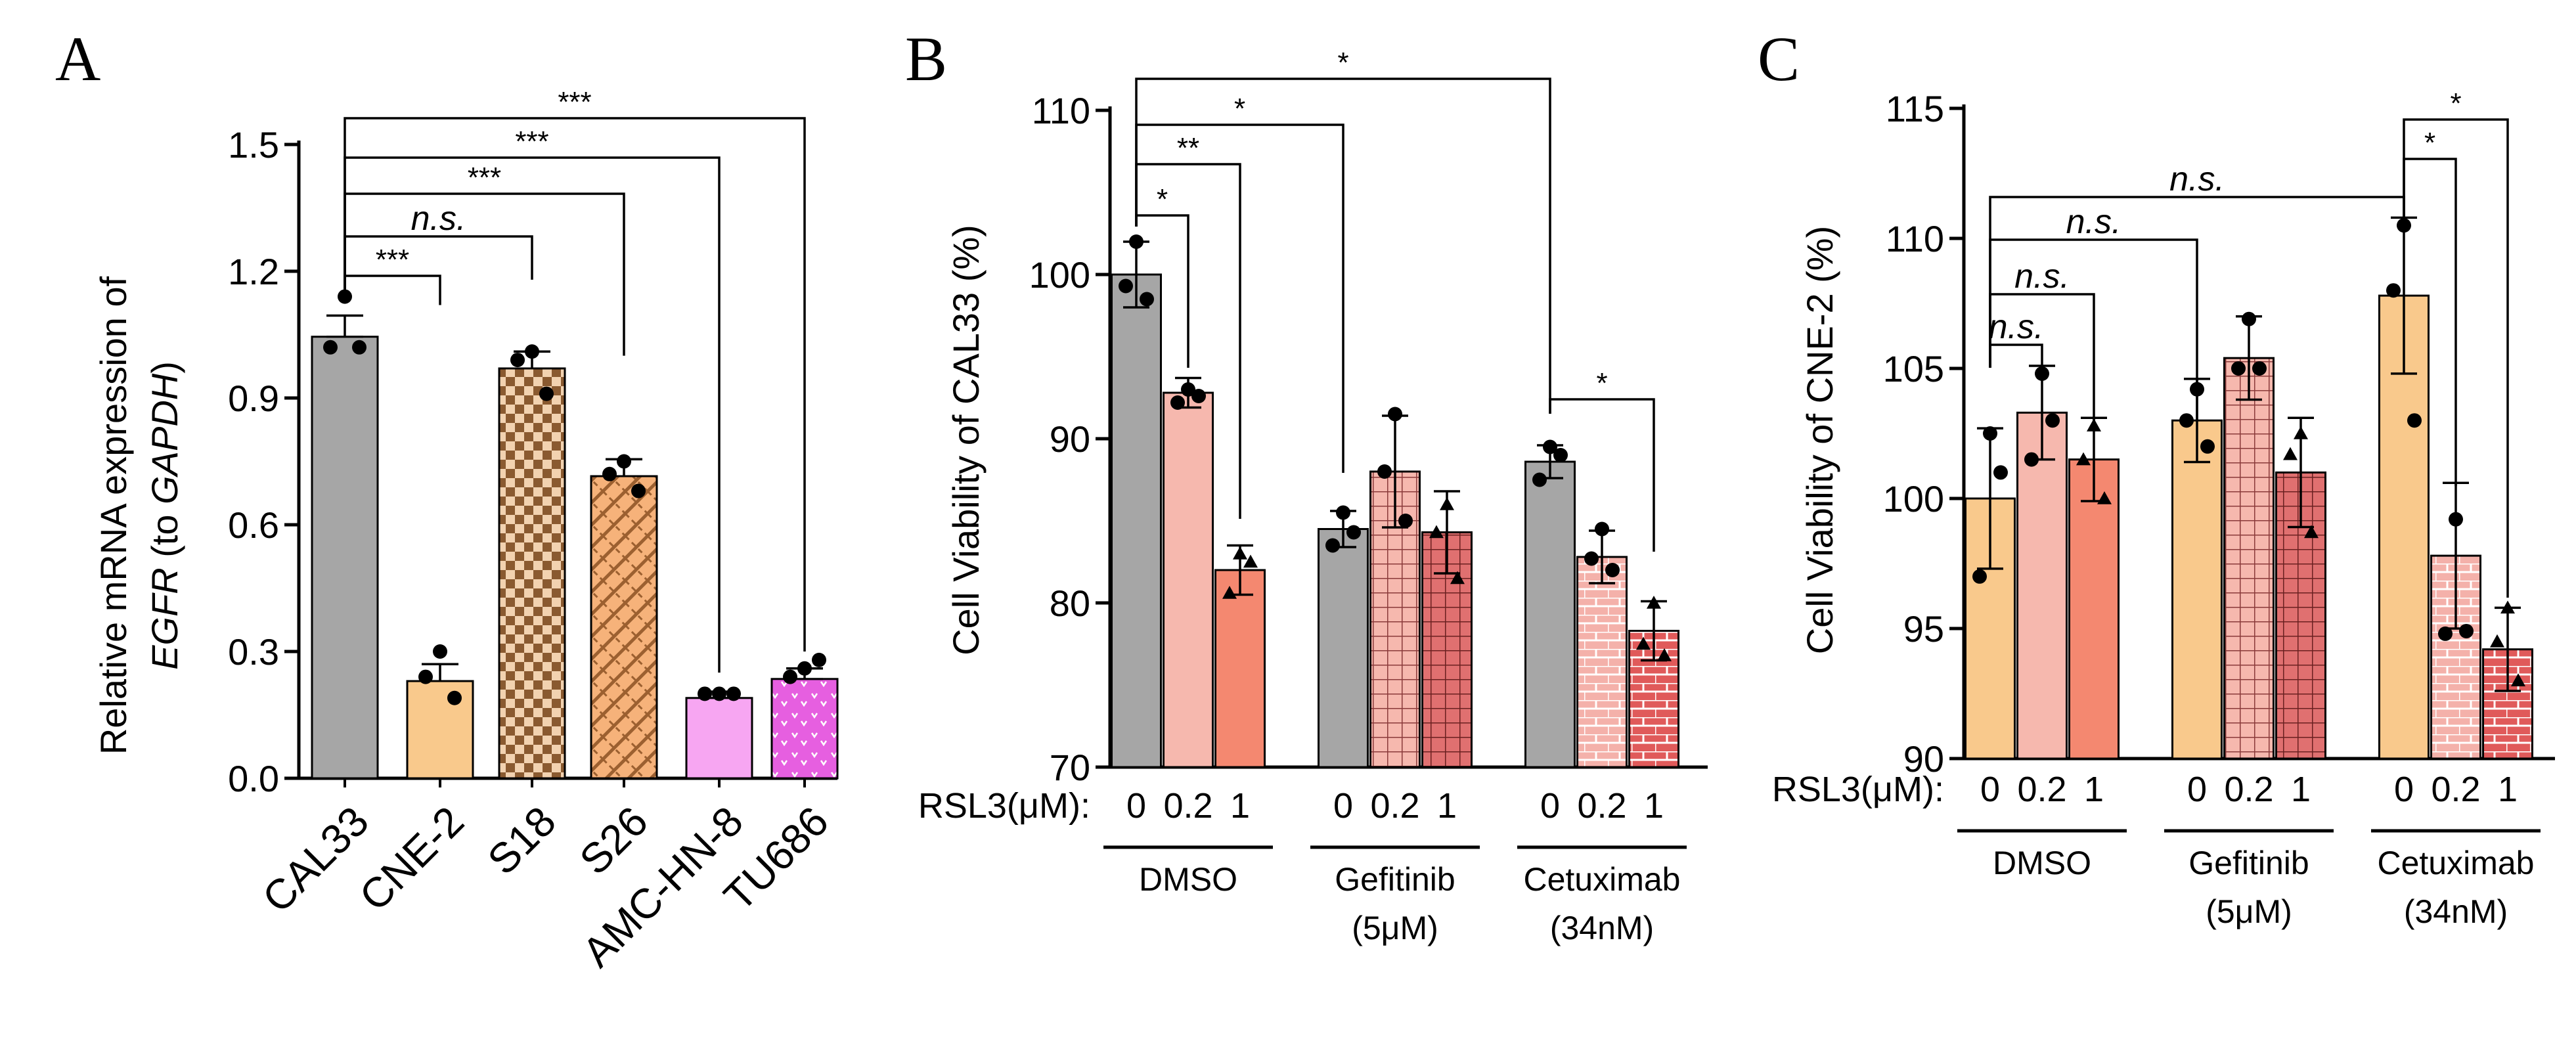  What do you see at coordinates (2455, 104) in the screenshot?
I see `panel-c-significance-label: *` at bounding box center [2455, 104].